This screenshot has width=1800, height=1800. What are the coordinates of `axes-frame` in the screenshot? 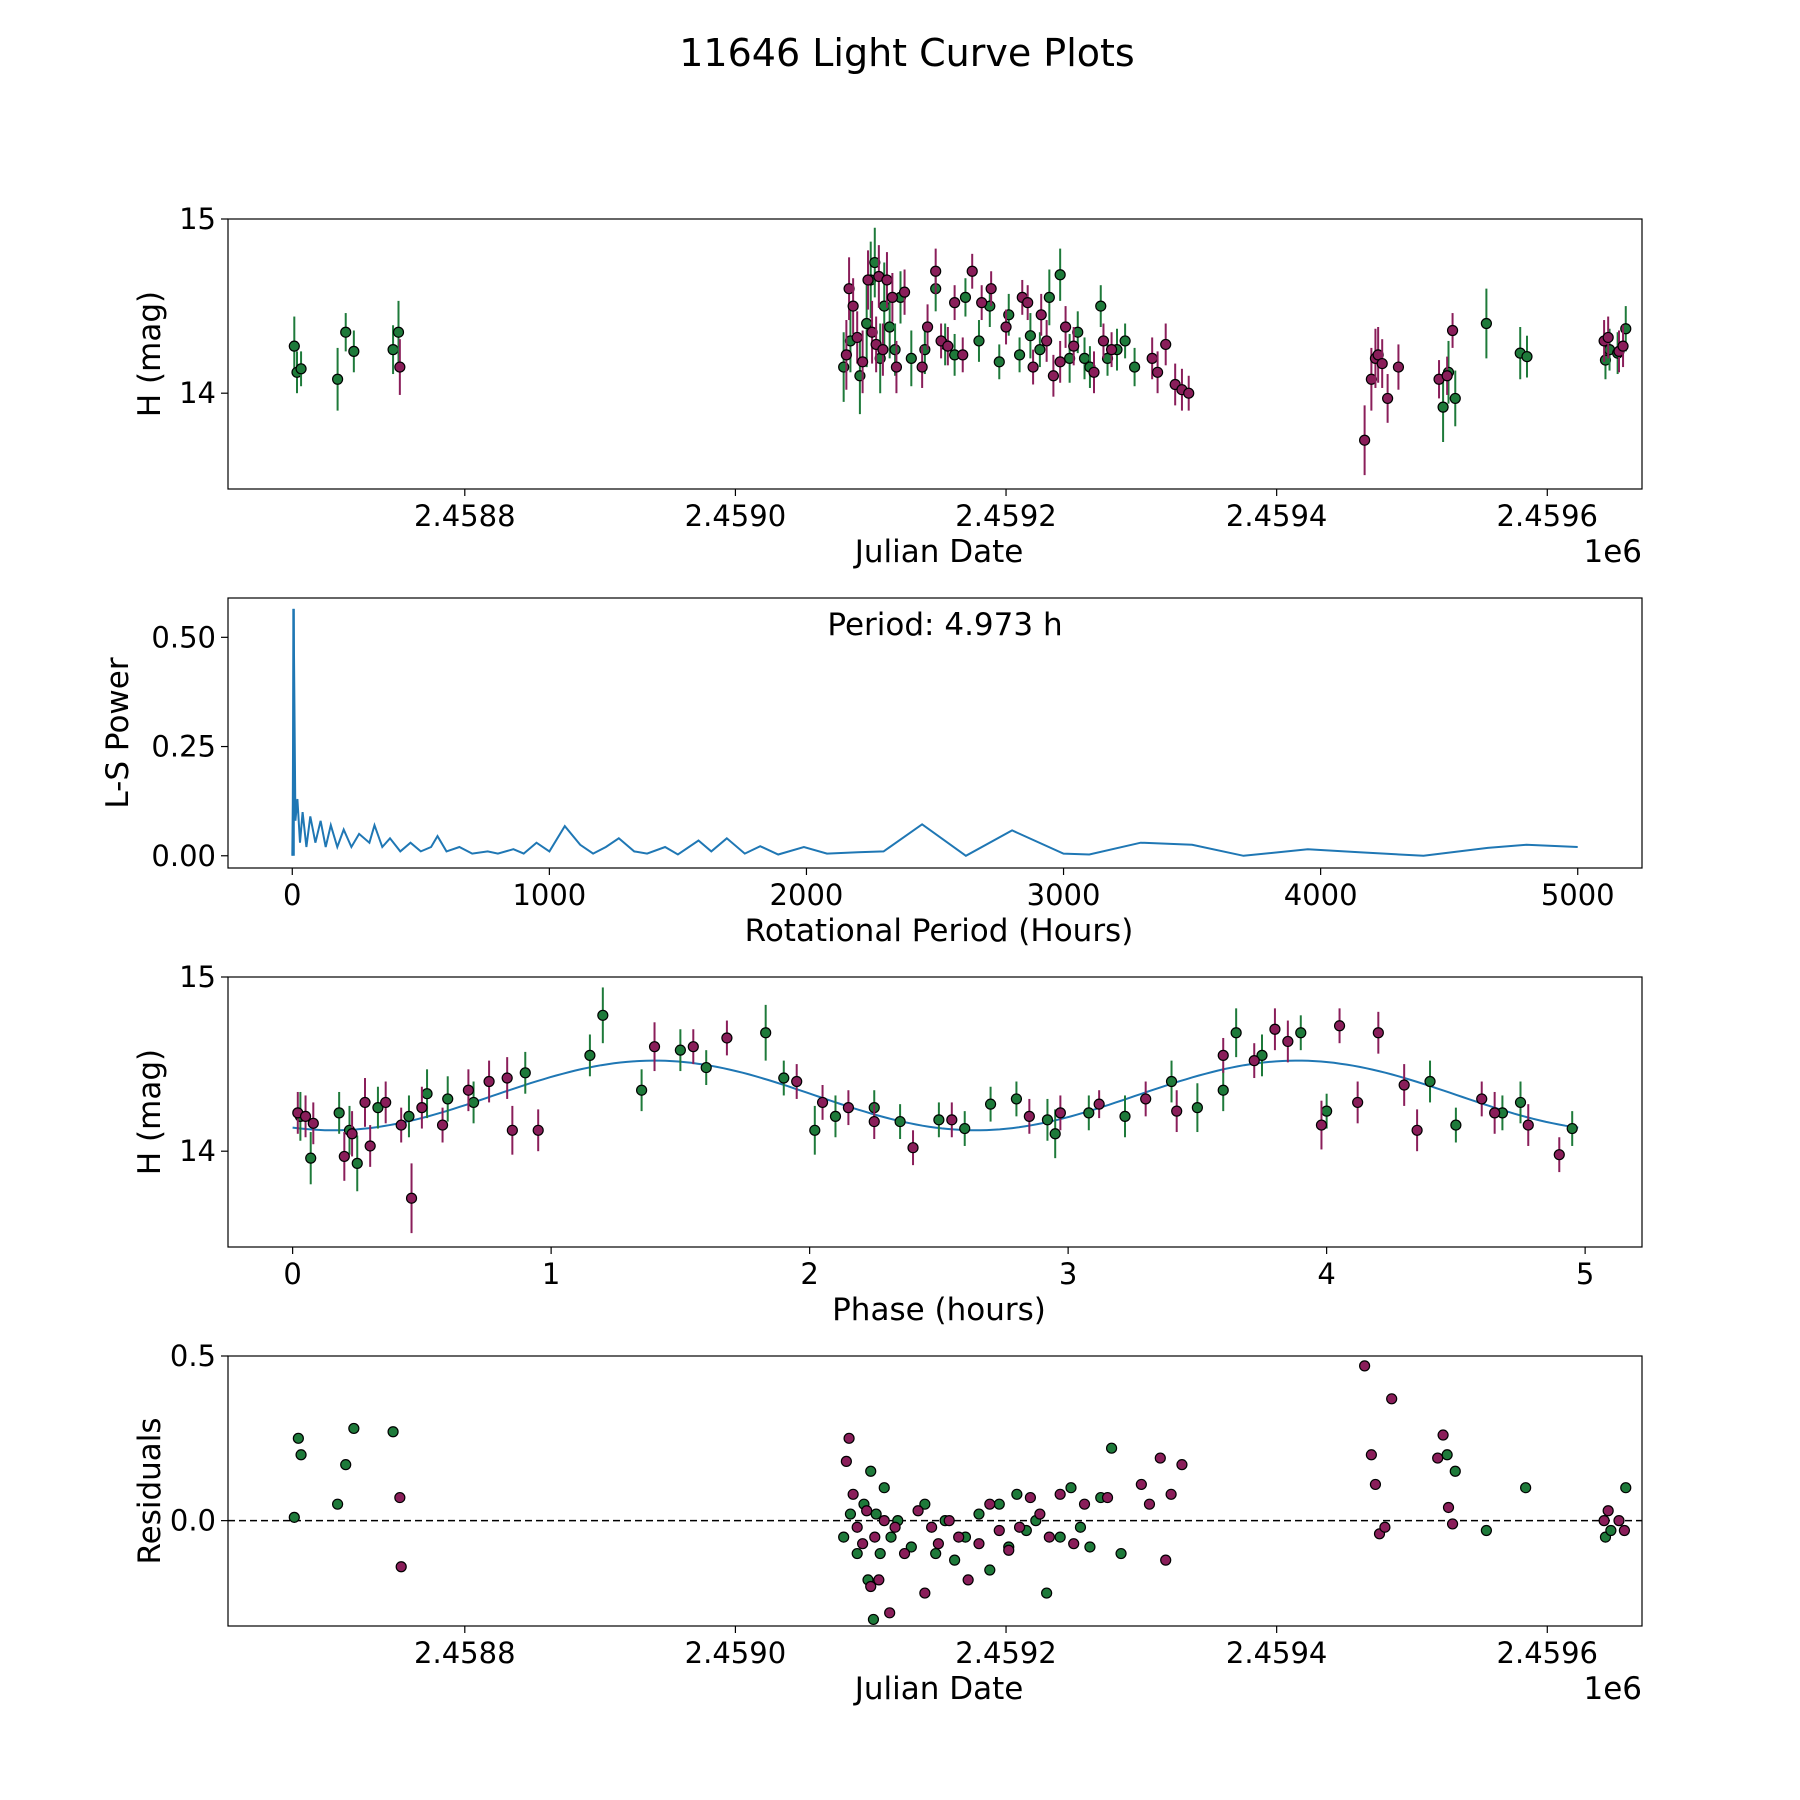 It's located at (935, 1112).